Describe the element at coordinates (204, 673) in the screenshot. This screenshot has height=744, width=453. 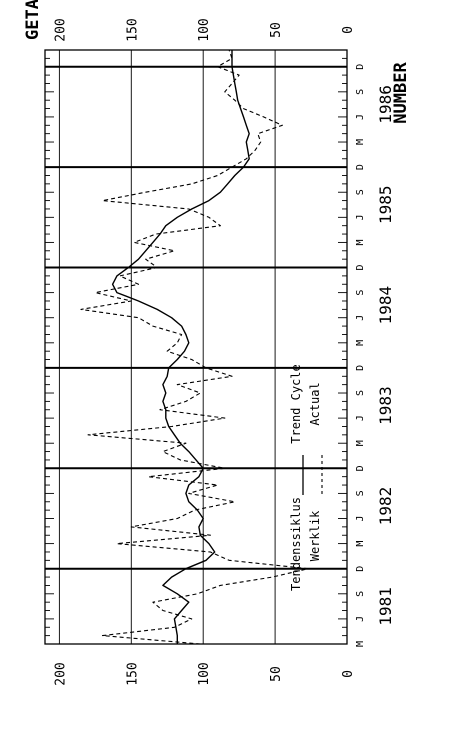
I see `value-tick-label-left: 100` at that location.